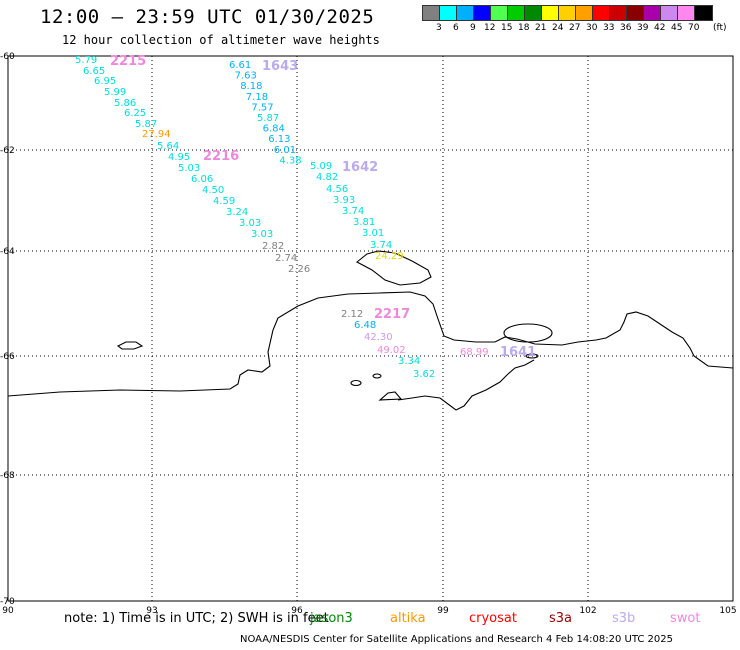  What do you see at coordinates (727, 611) in the screenshot?
I see `x-tick-label: 105` at bounding box center [727, 611].